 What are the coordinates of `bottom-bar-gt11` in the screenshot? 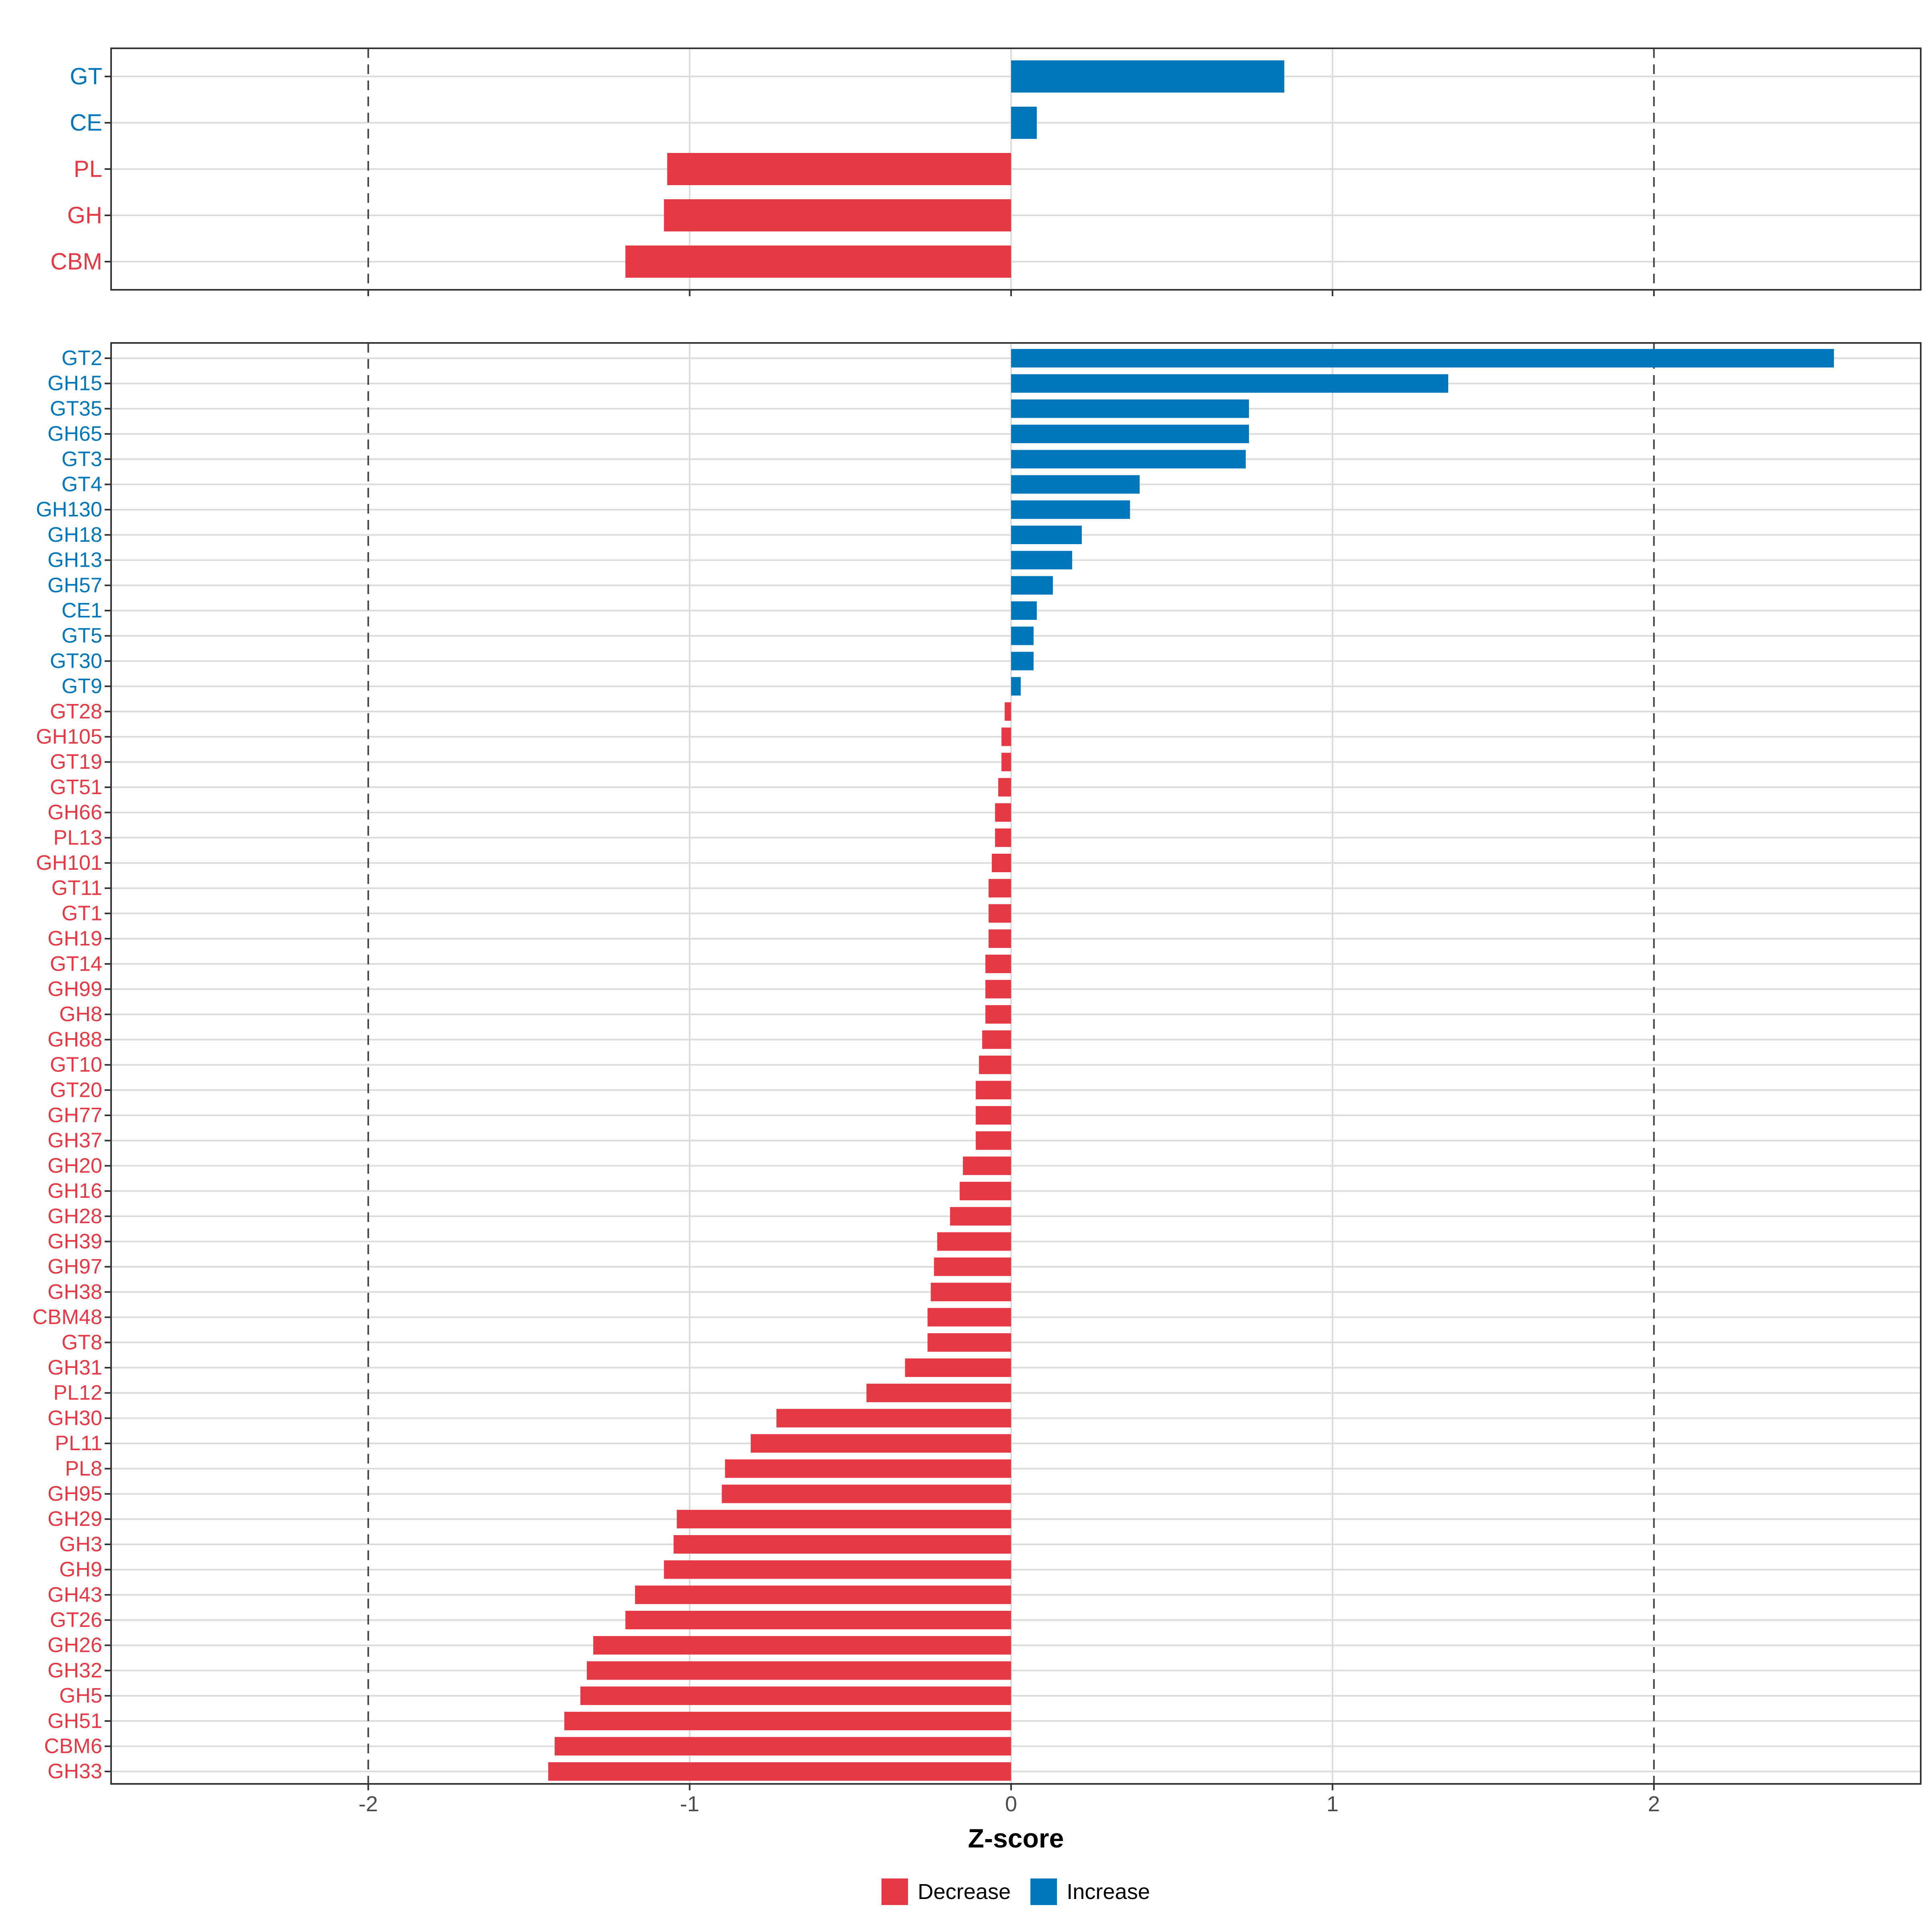 It's located at (1000, 888).